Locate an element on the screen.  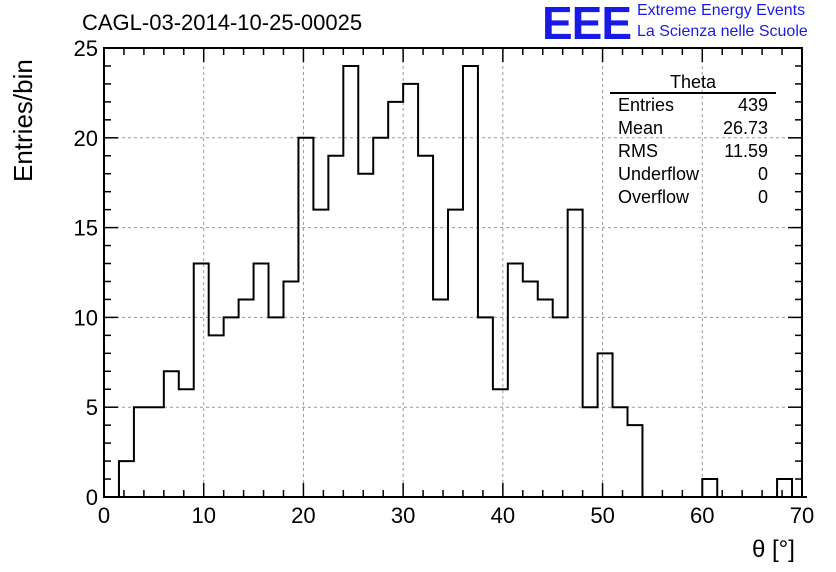
x-tick-label: 30 is located at coordinates (403, 515).